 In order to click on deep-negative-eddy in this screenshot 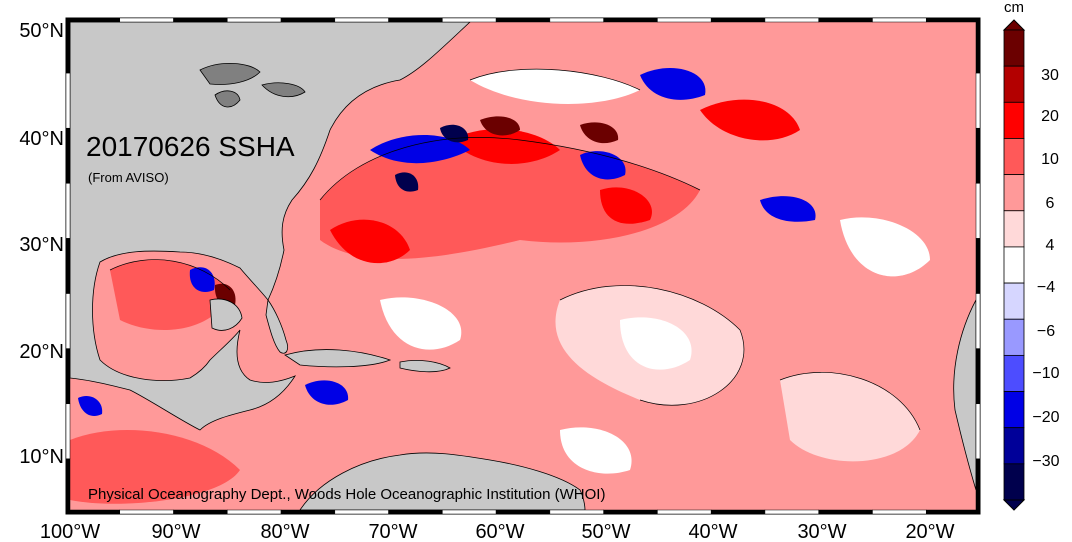, I will do `click(407, 182)`.